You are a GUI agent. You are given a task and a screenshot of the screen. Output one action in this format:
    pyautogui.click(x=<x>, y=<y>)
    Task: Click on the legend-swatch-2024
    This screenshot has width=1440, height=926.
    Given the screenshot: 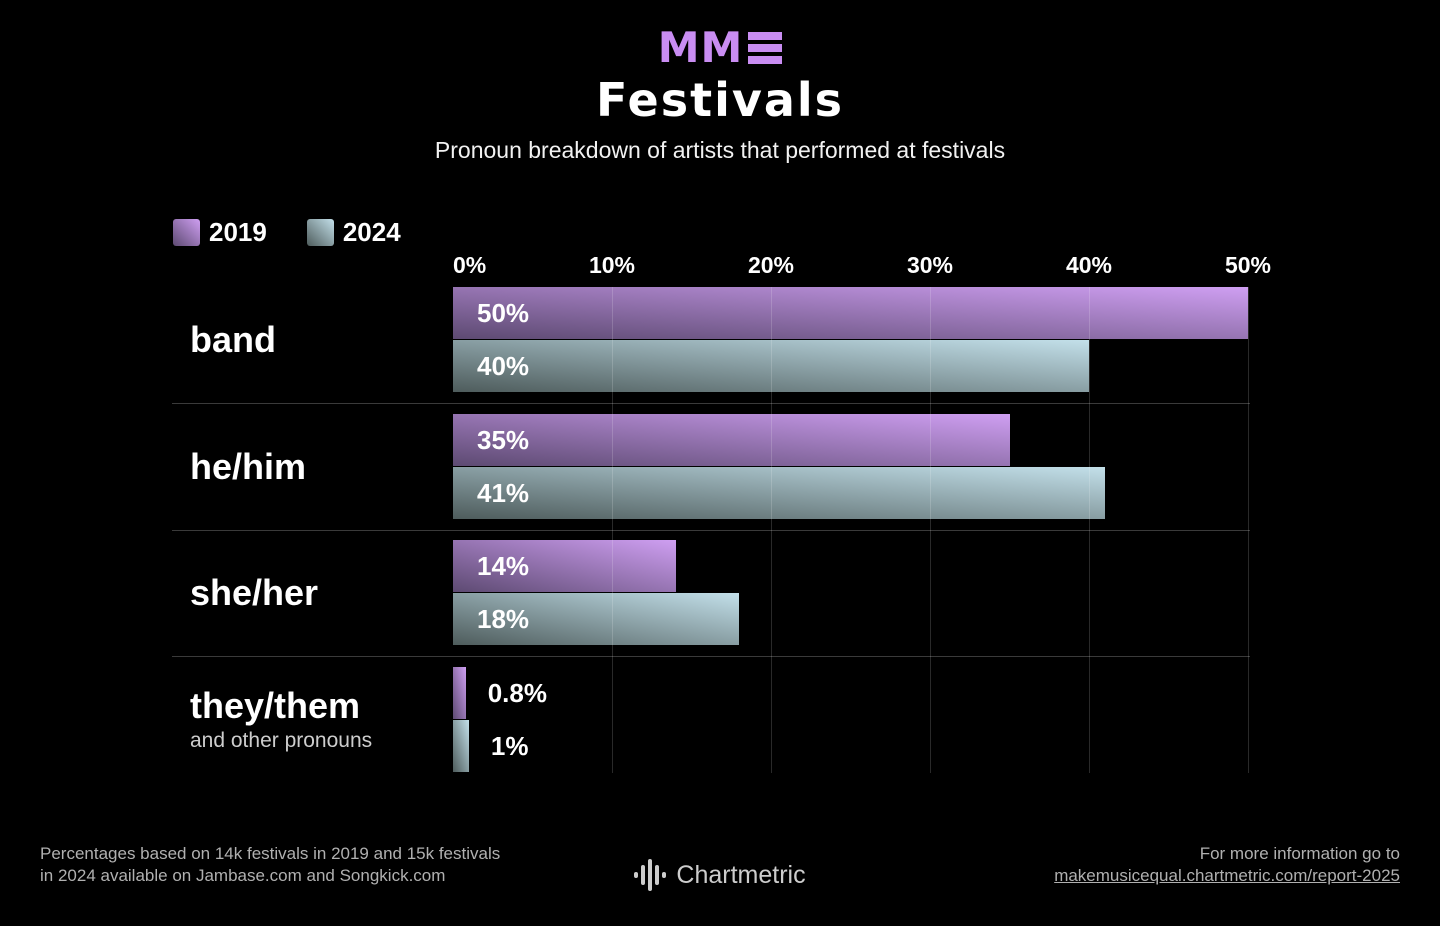 What is the action you would take?
    pyautogui.click(x=320, y=232)
    